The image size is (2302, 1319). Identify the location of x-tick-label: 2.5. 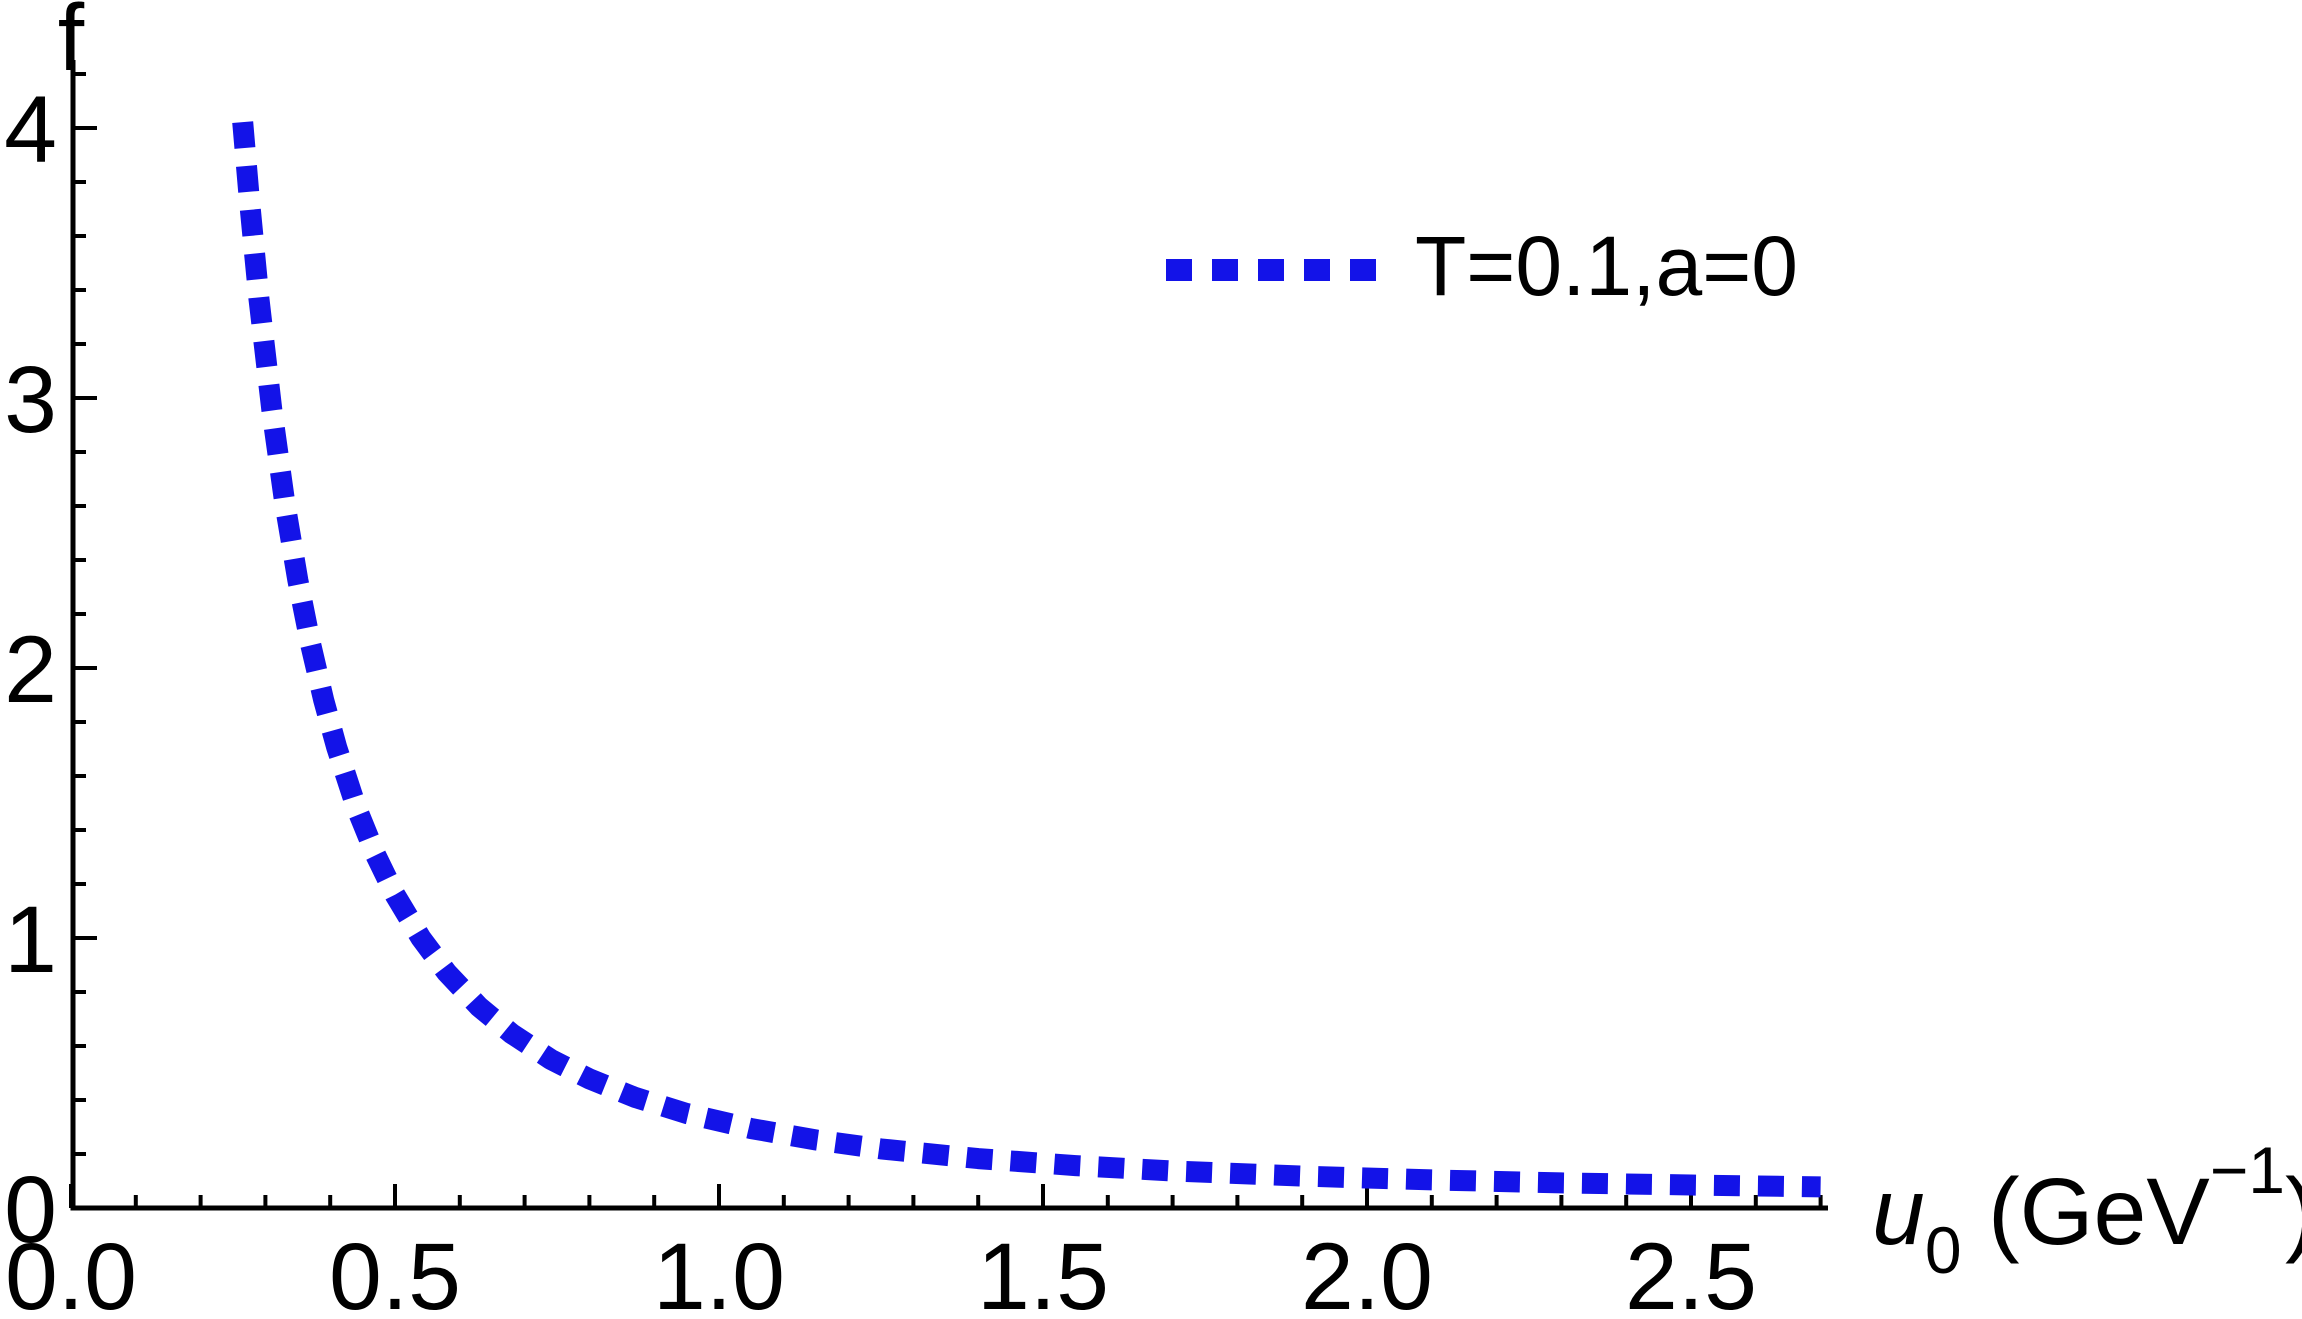
(1691, 1271).